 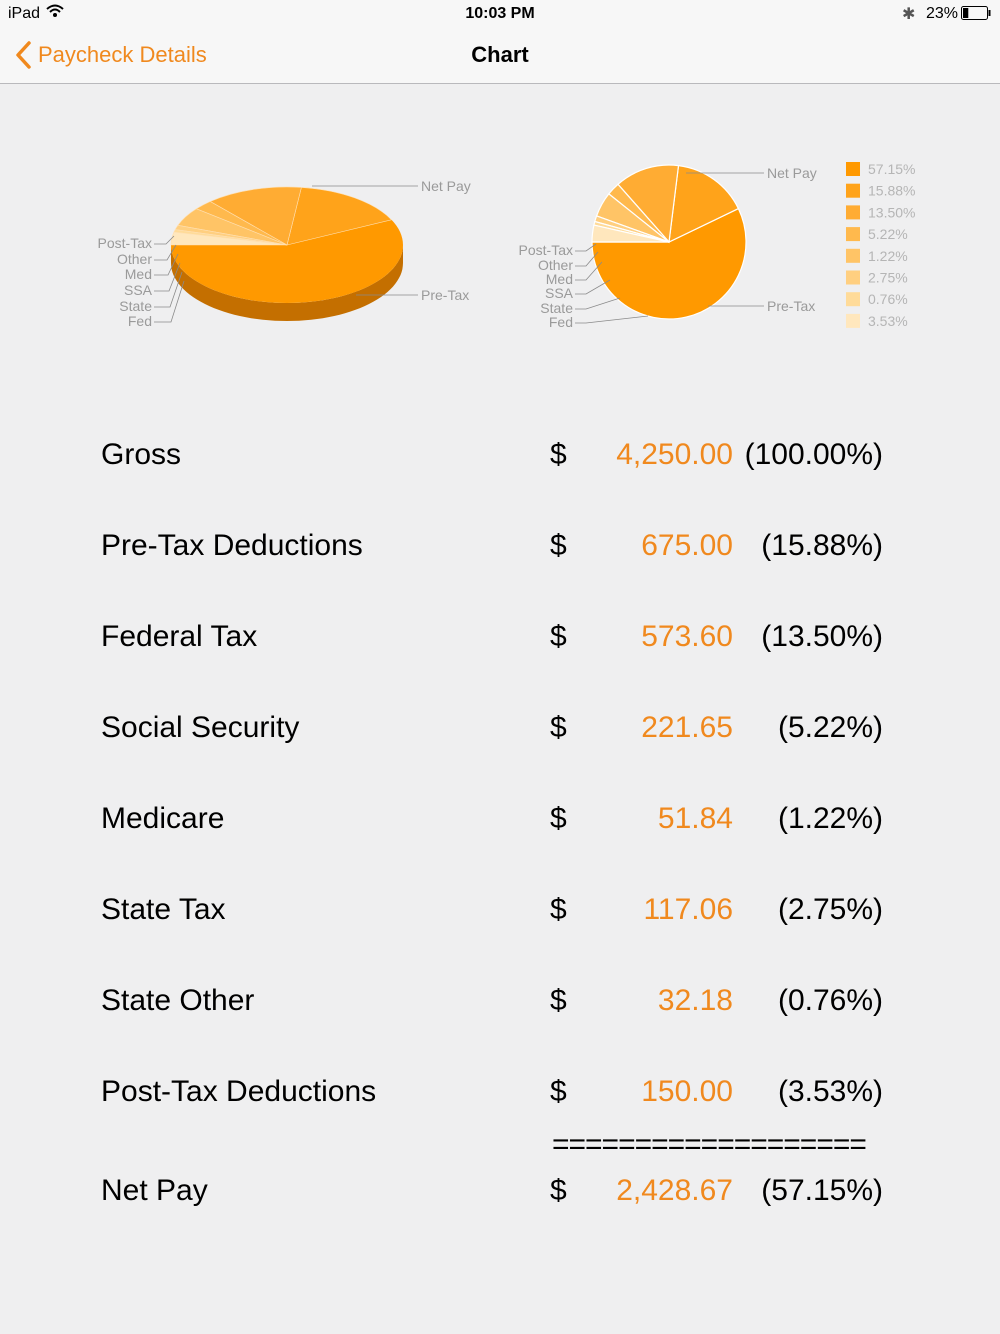 I want to click on pie3d-leader-post-tax, so click(x=164, y=240).